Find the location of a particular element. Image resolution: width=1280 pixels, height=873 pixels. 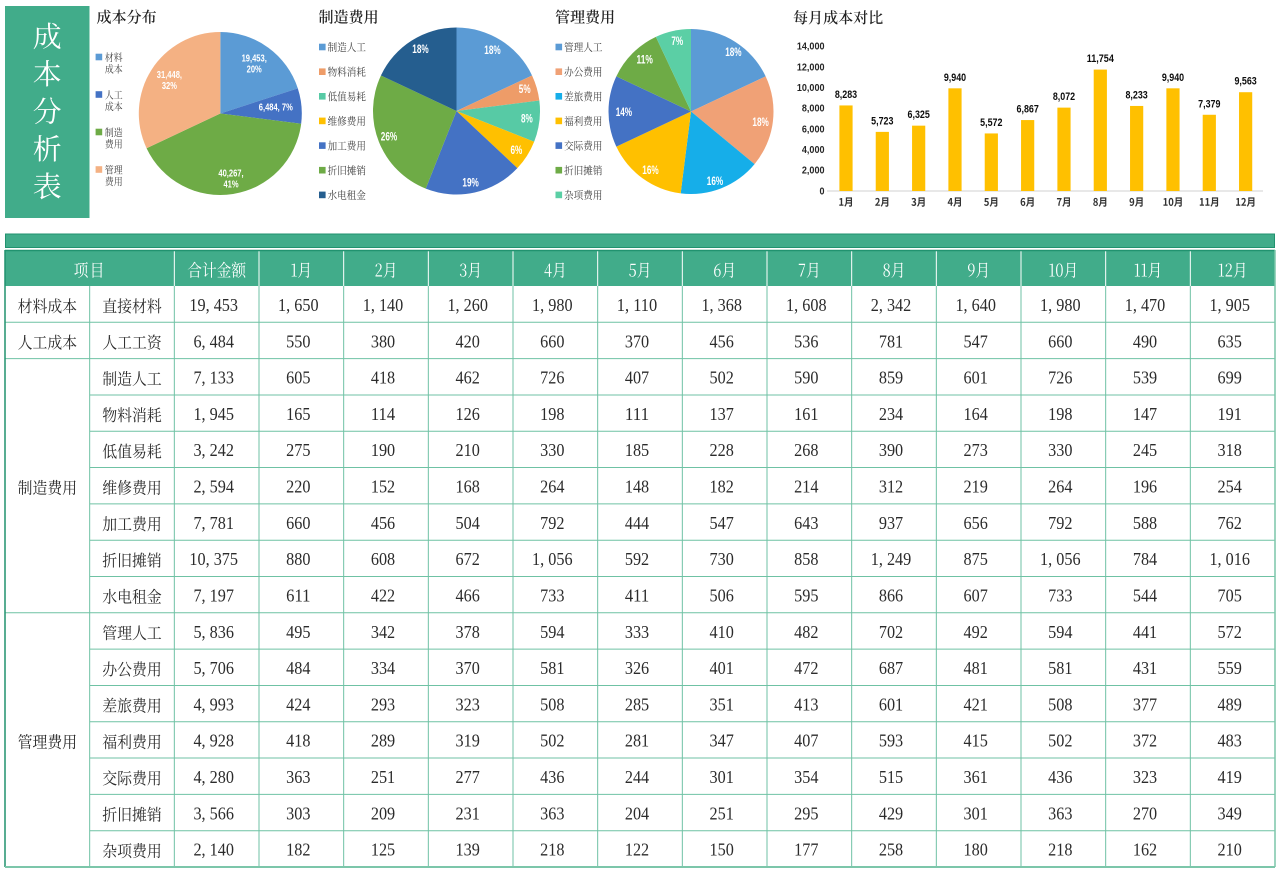

svg-text: 699 is located at coordinates (1230, 378).